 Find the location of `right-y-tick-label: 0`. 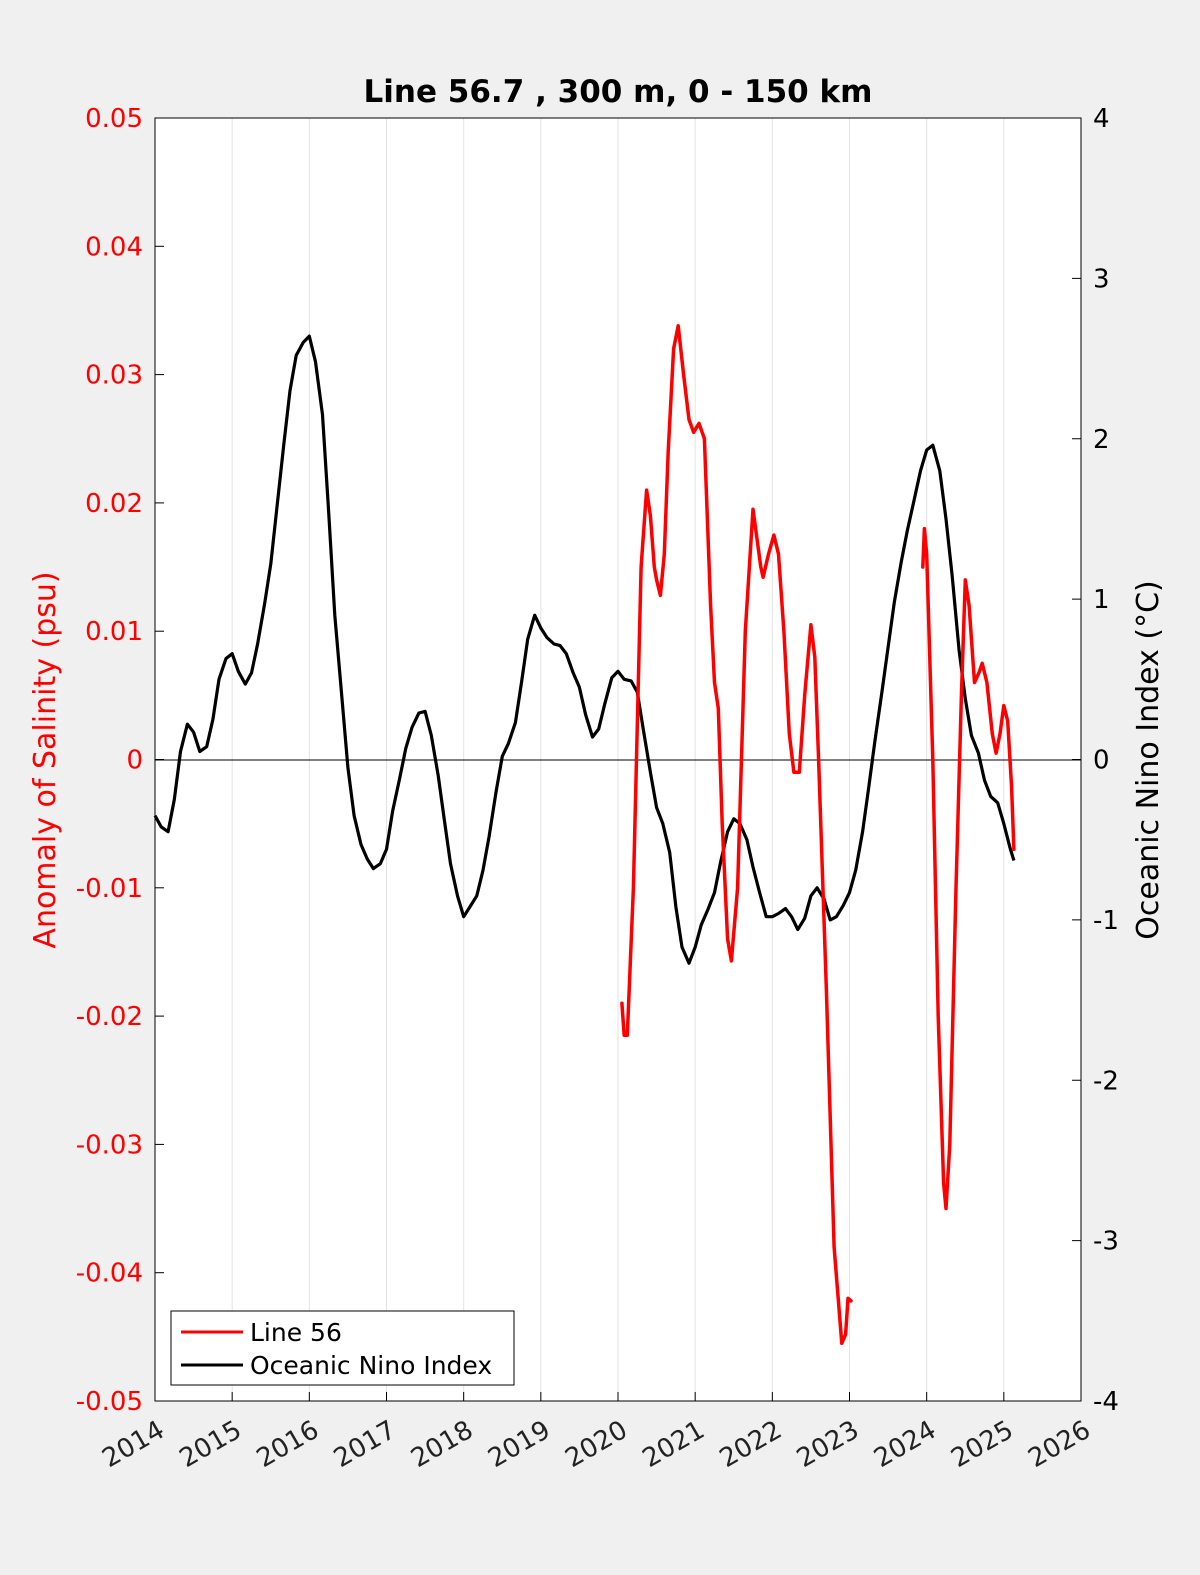

right-y-tick-label: 0 is located at coordinates (1101, 761).